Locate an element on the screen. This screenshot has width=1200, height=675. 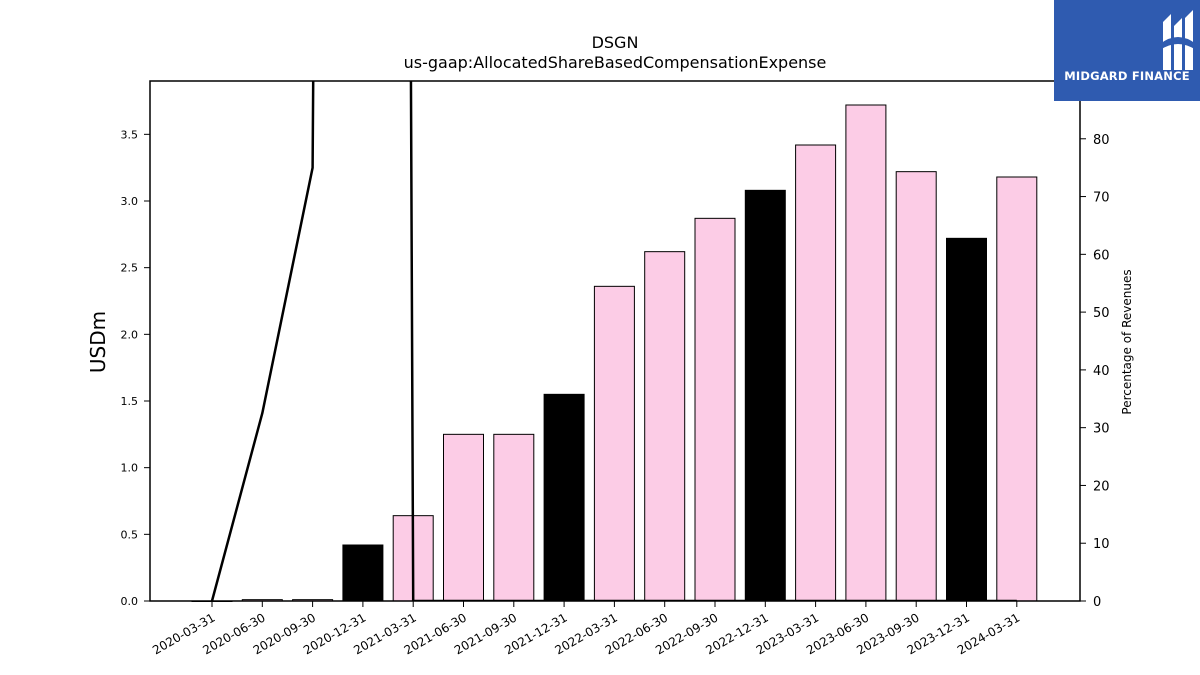
y-tick-label: 3.0 is located at coordinates (130, 201).